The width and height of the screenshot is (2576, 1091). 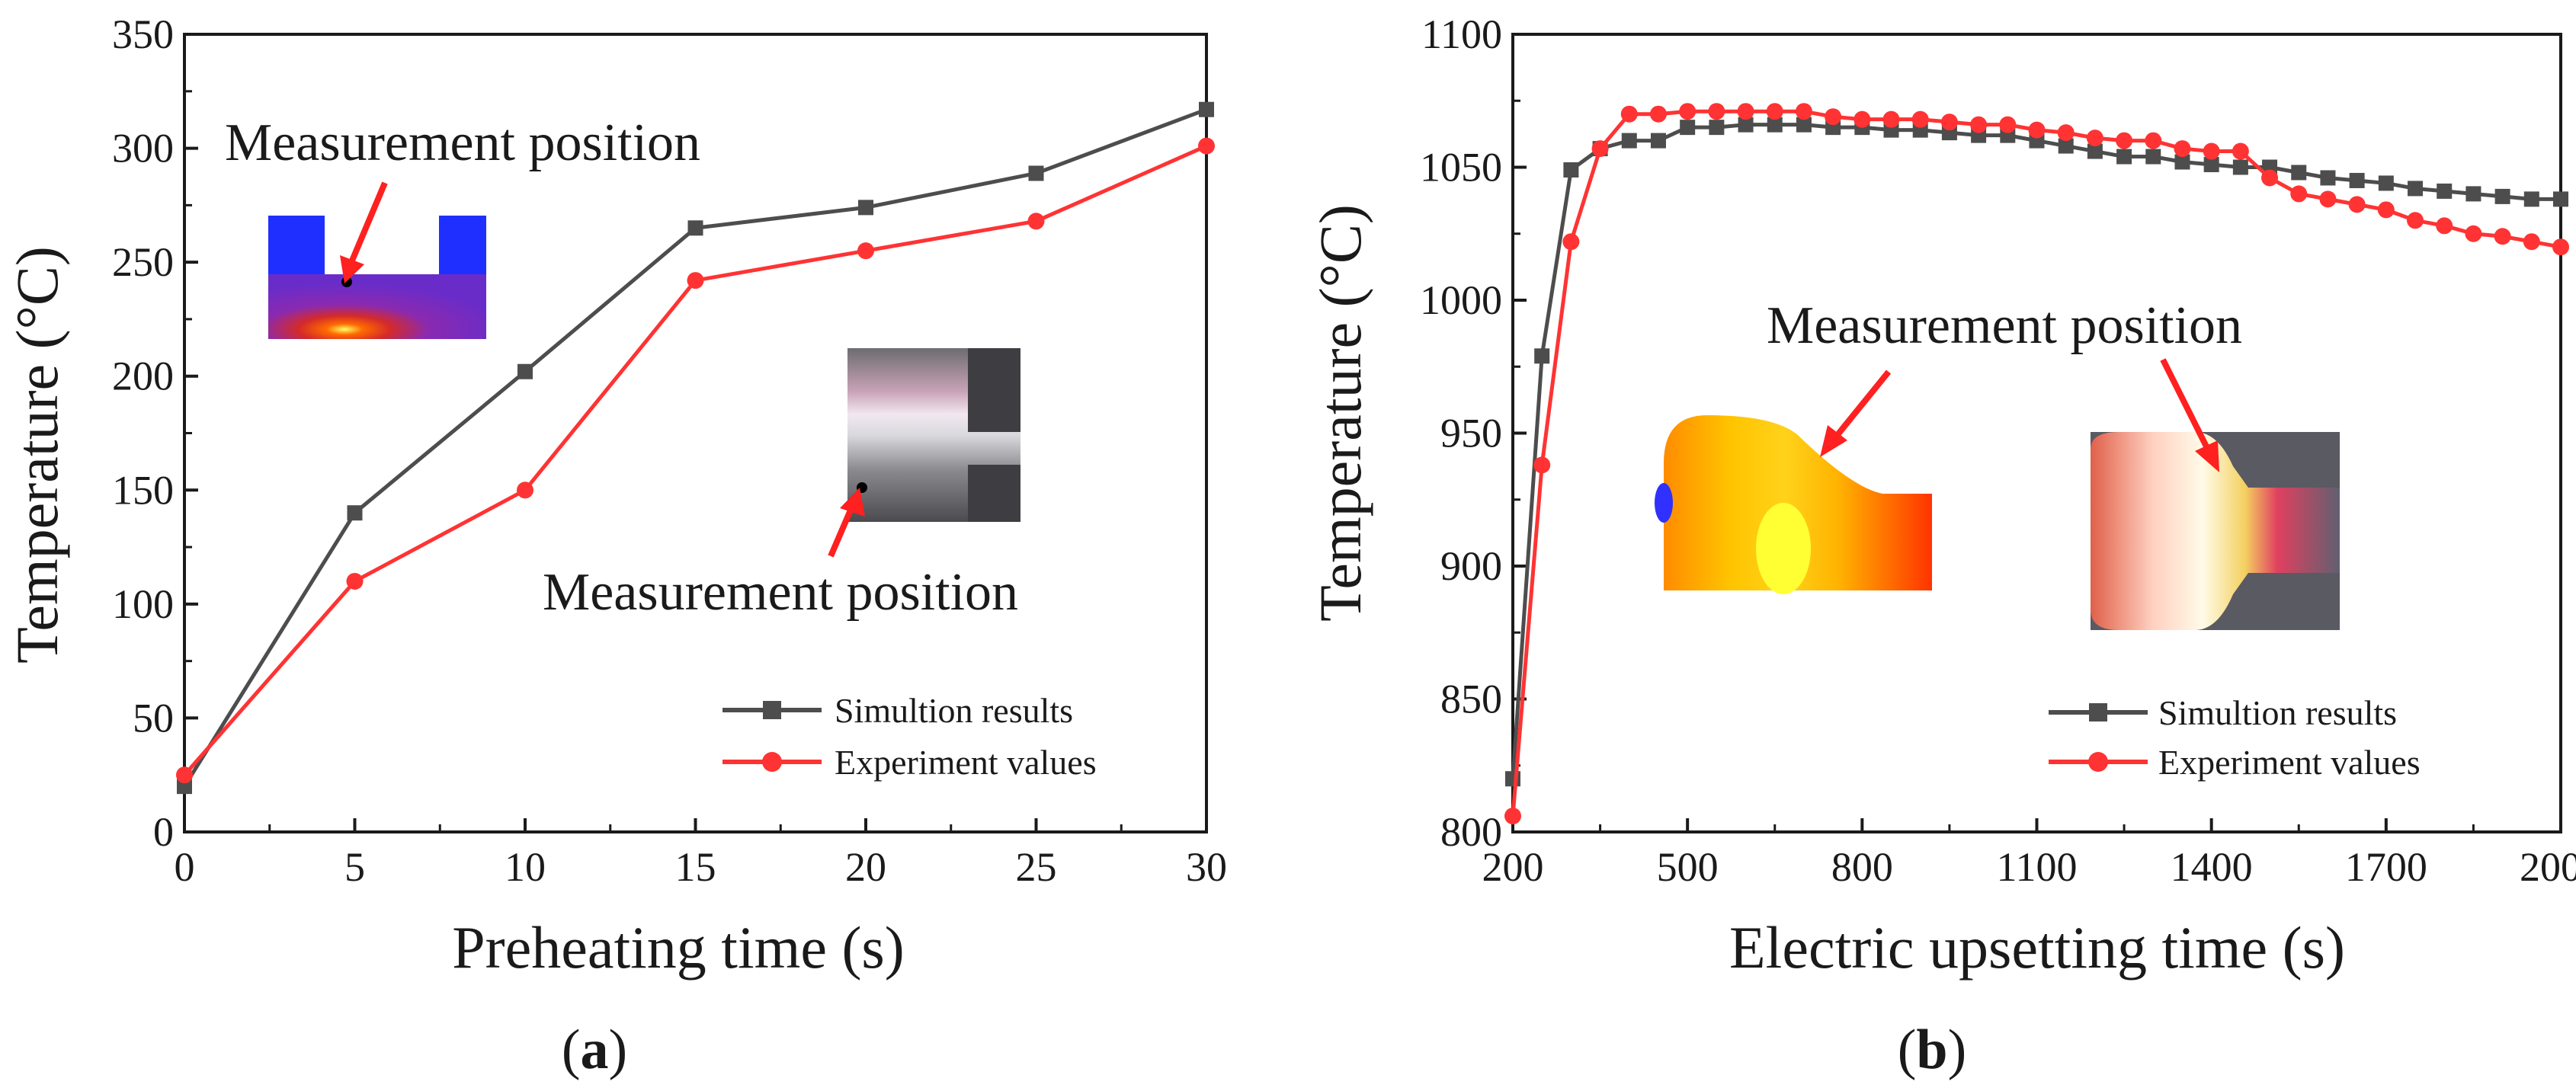 What do you see at coordinates (1471, 699) in the screenshot?
I see `panel-b-y-tick-label: 850` at bounding box center [1471, 699].